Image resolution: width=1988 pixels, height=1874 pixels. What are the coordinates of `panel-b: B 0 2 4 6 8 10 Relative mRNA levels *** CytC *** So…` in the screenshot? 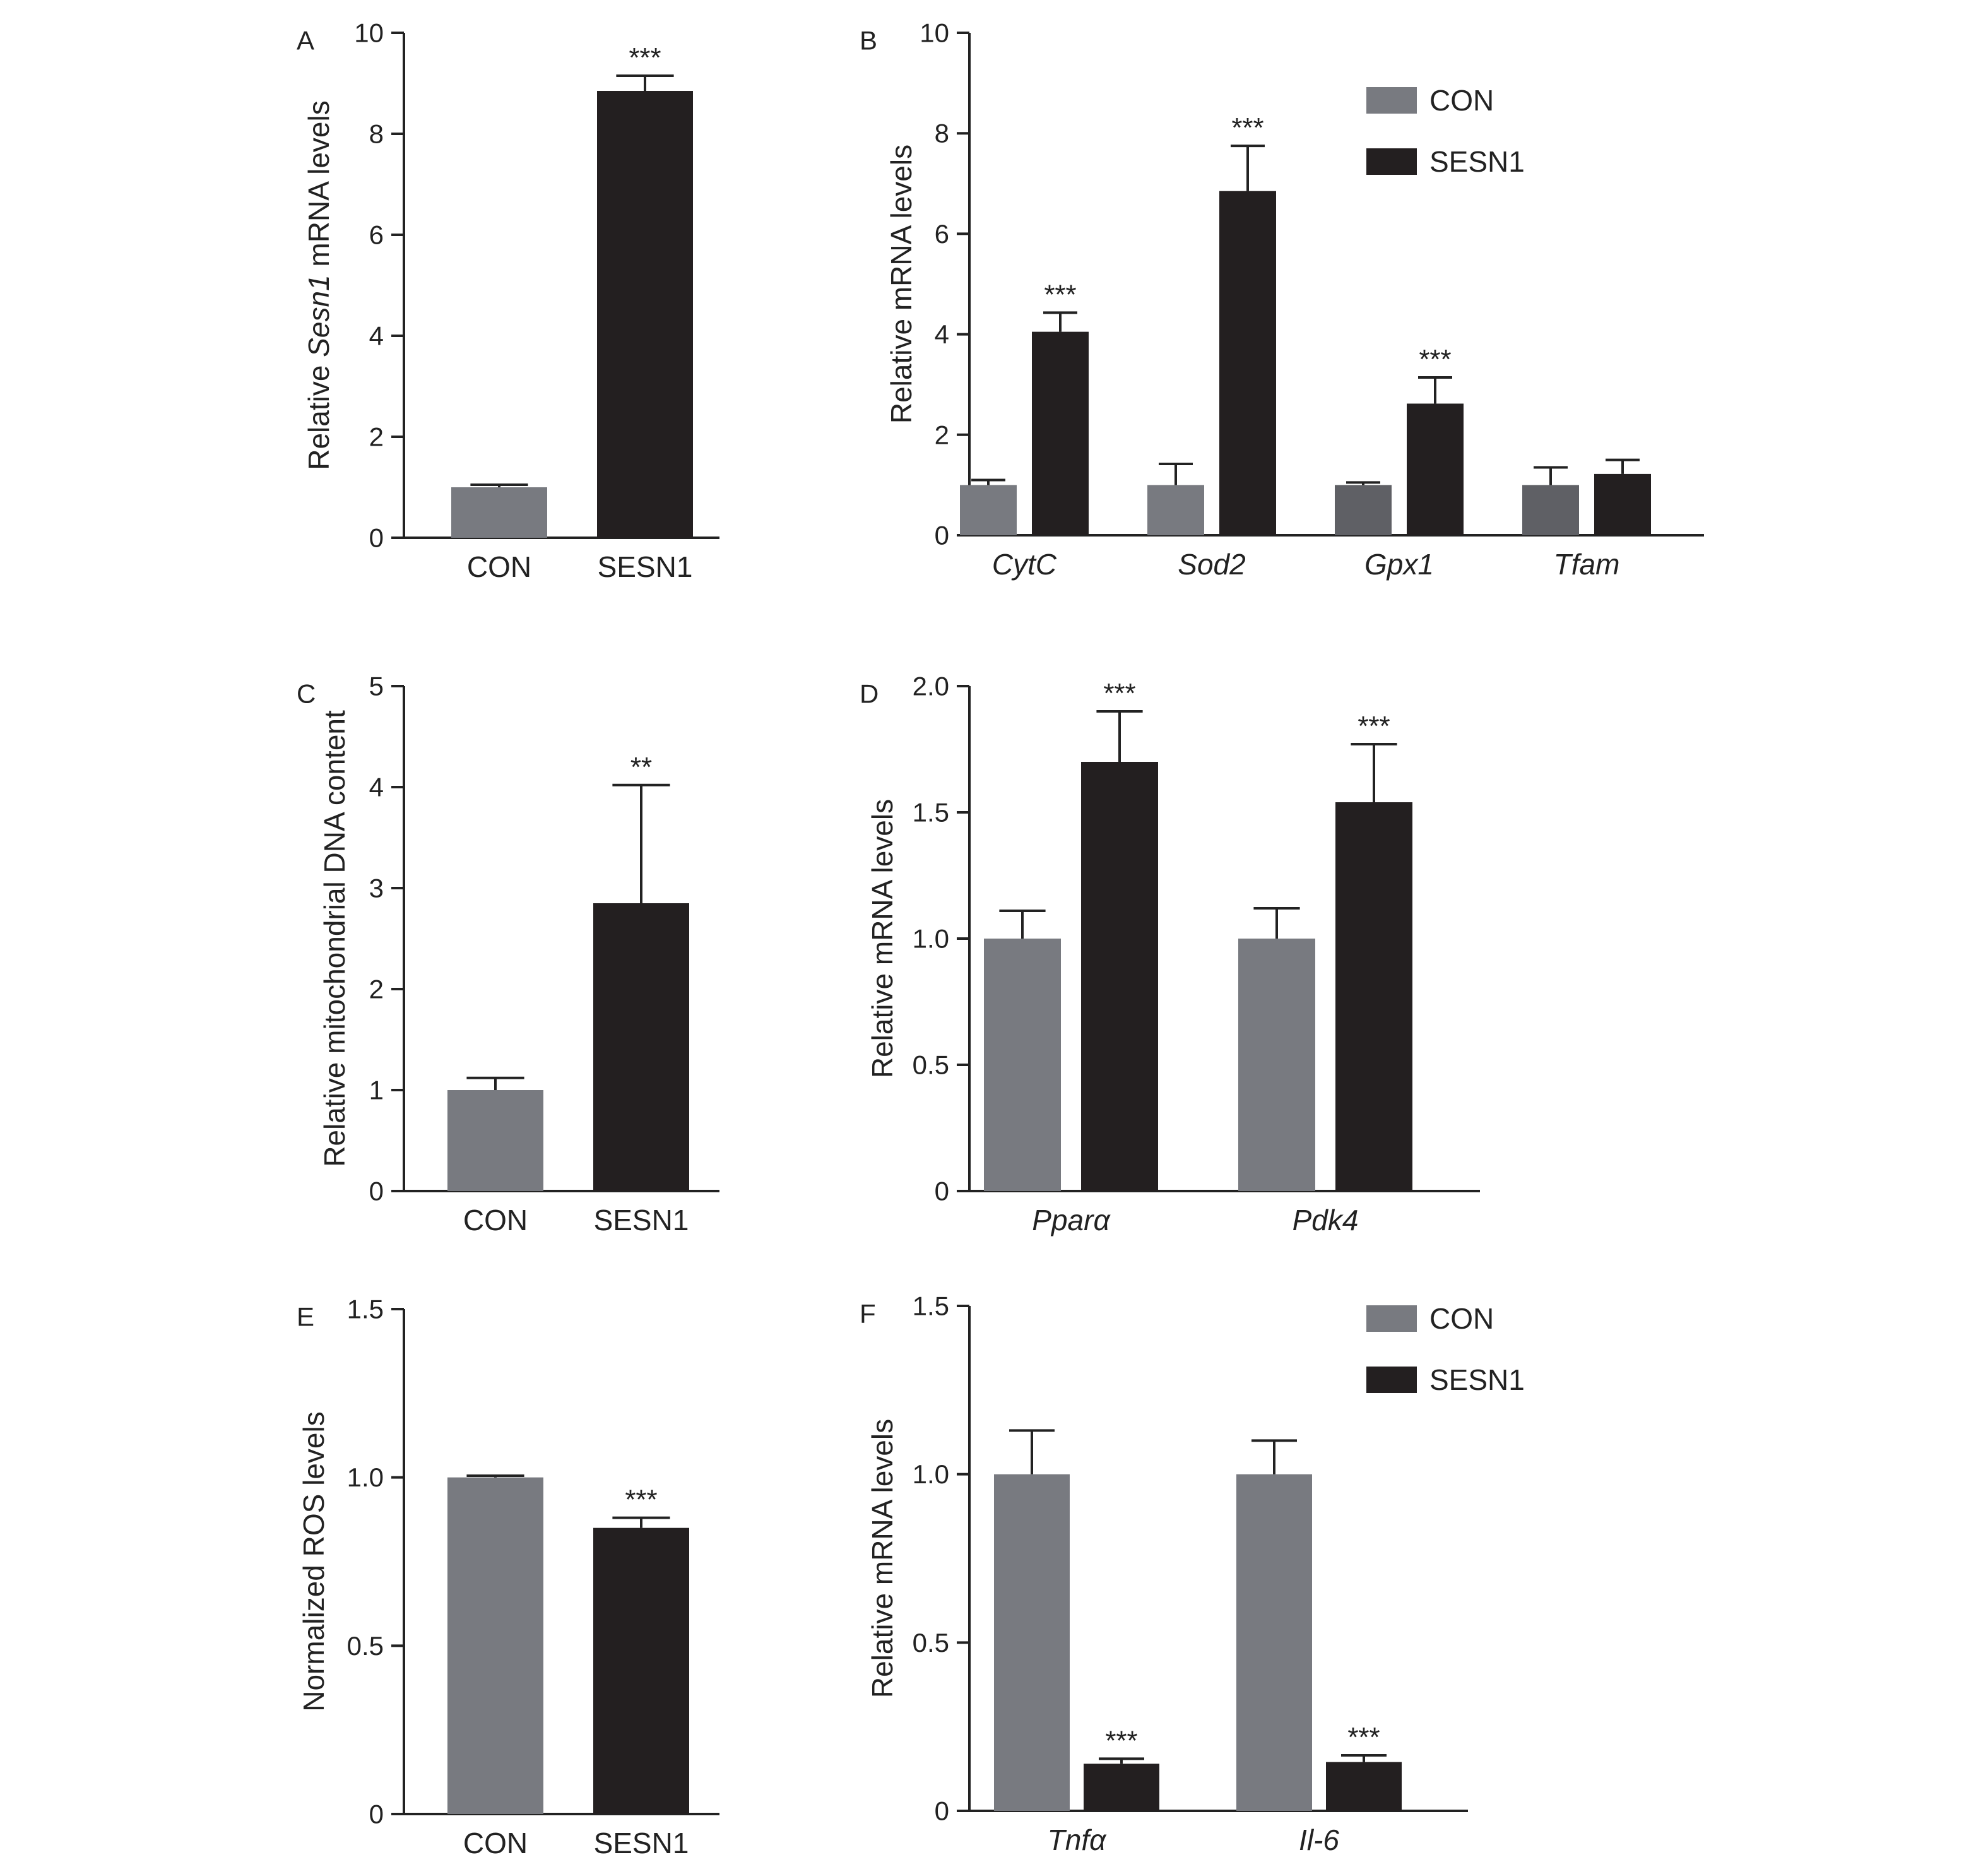 It's located at (1282, 299).